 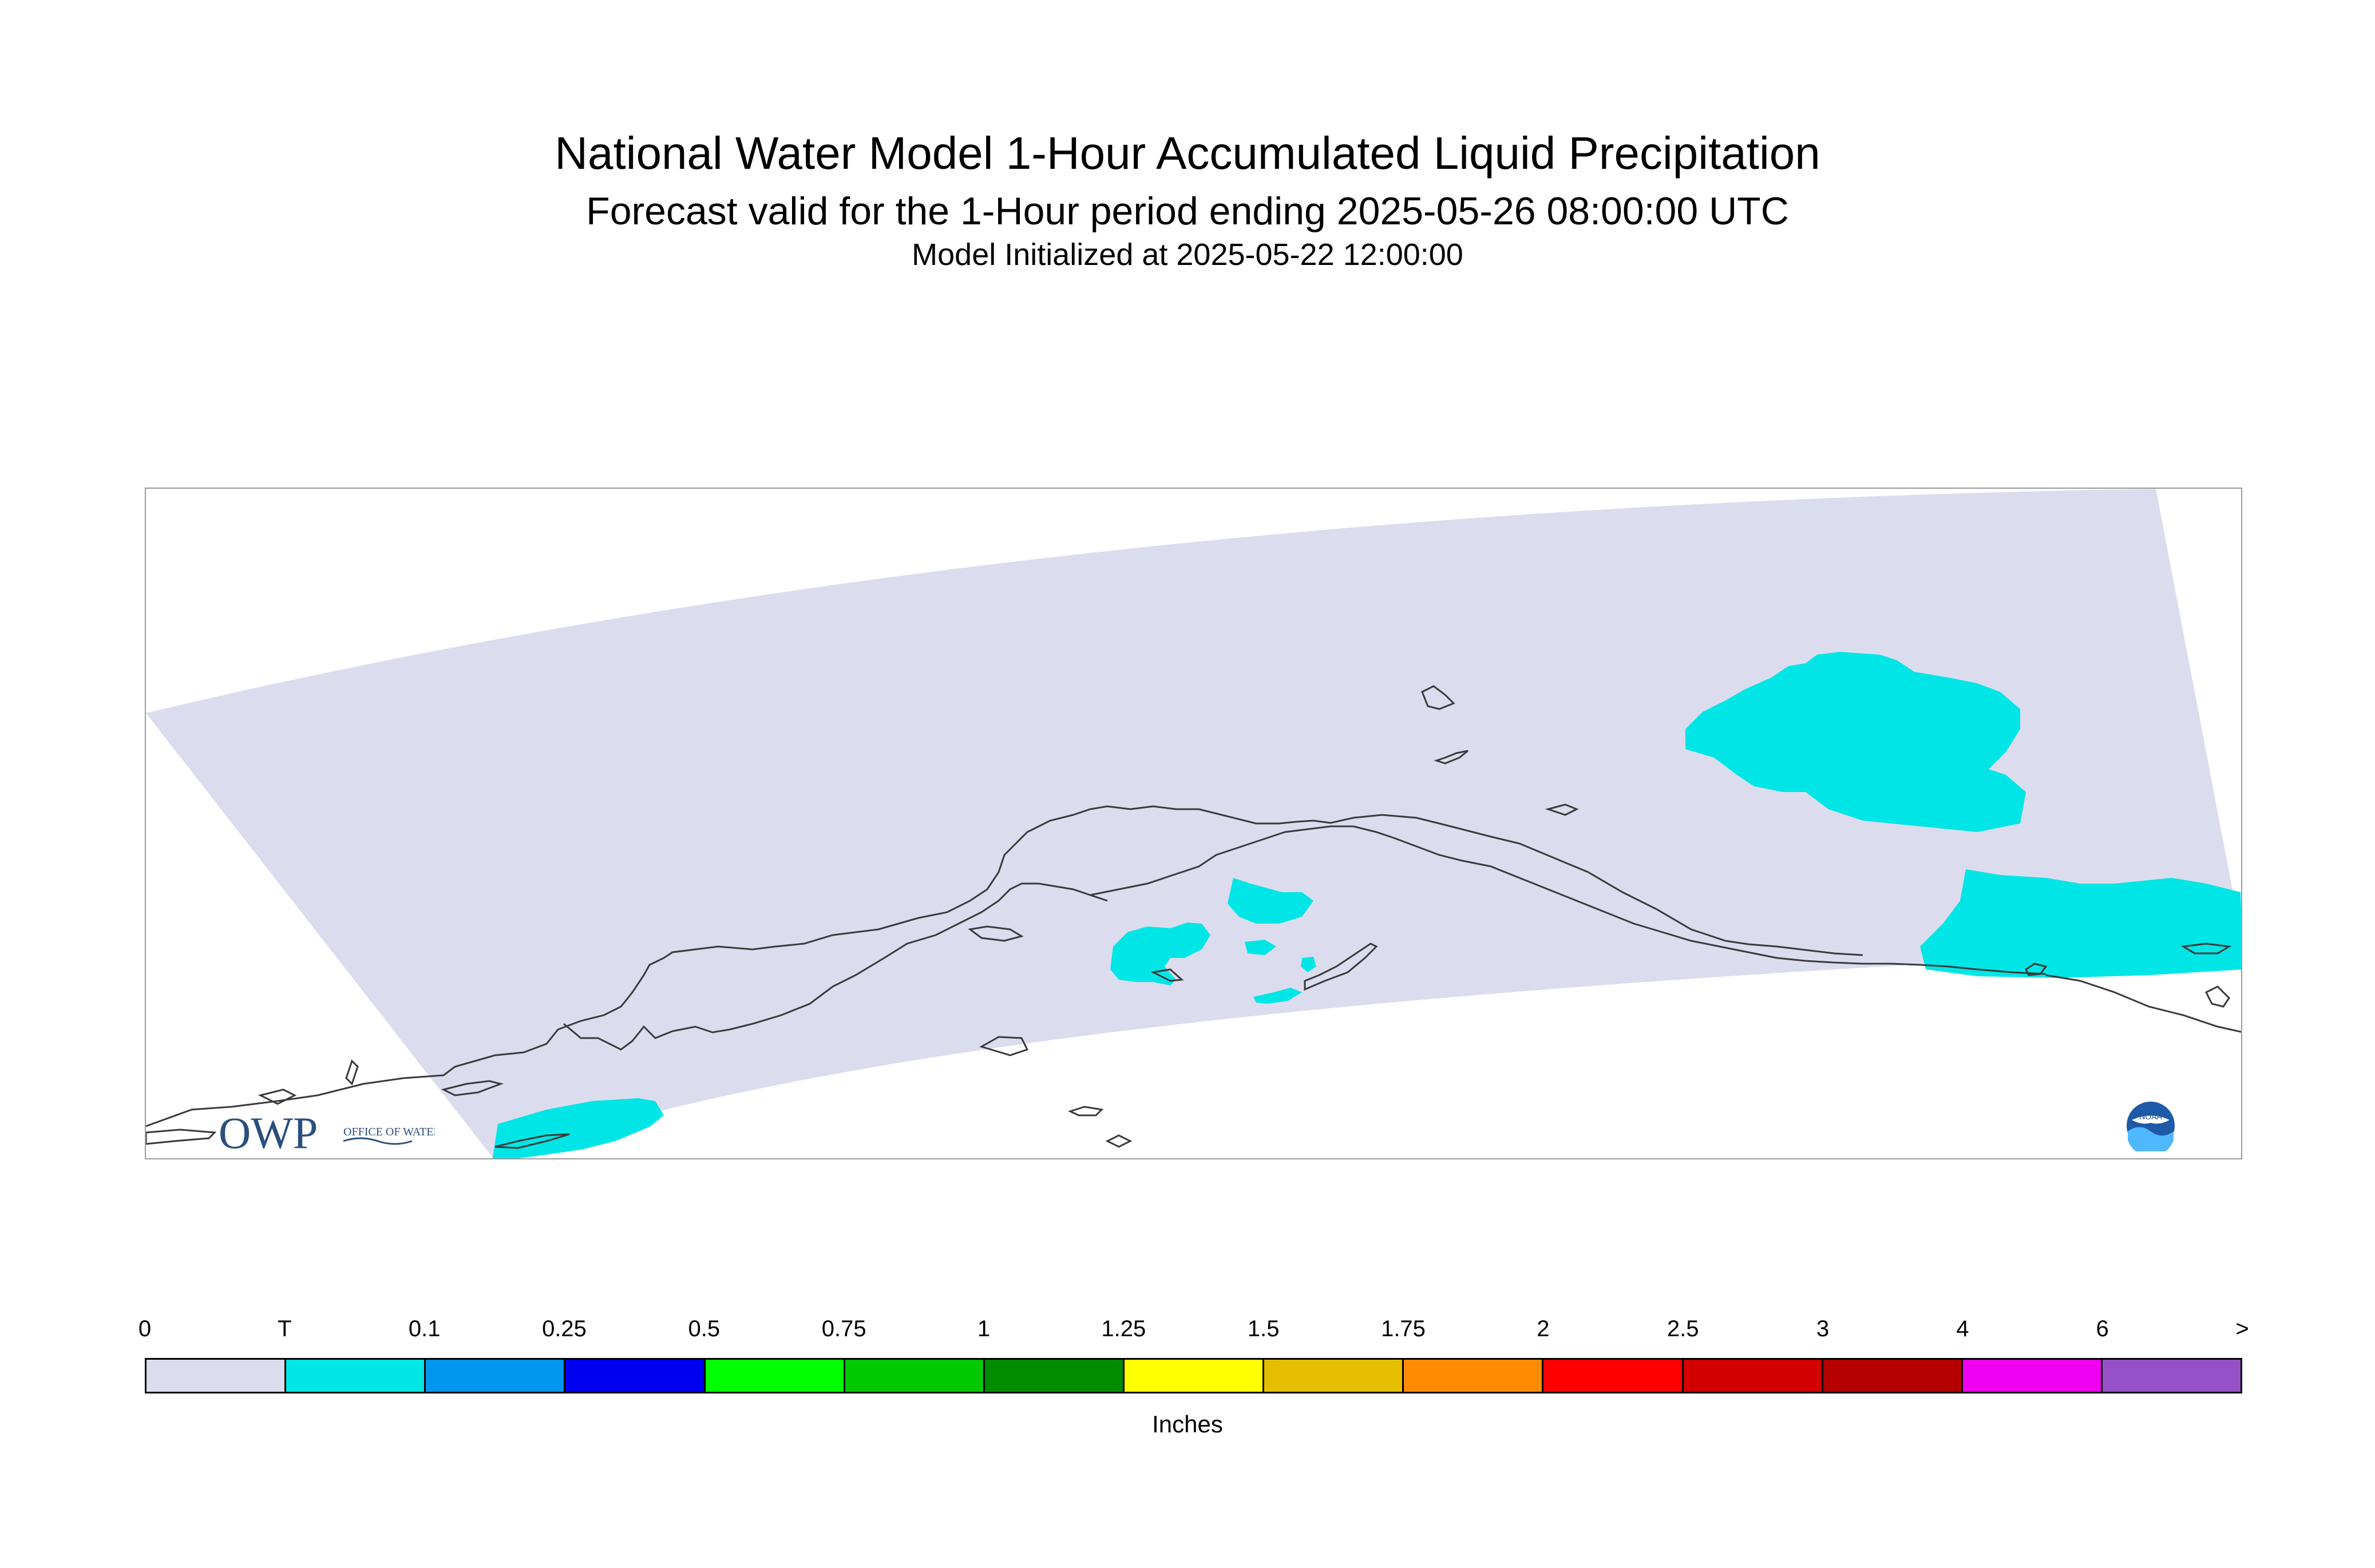 What do you see at coordinates (378, 1141) in the screenshot?
I see `owp-wave` at bounding box center [378, 1141].